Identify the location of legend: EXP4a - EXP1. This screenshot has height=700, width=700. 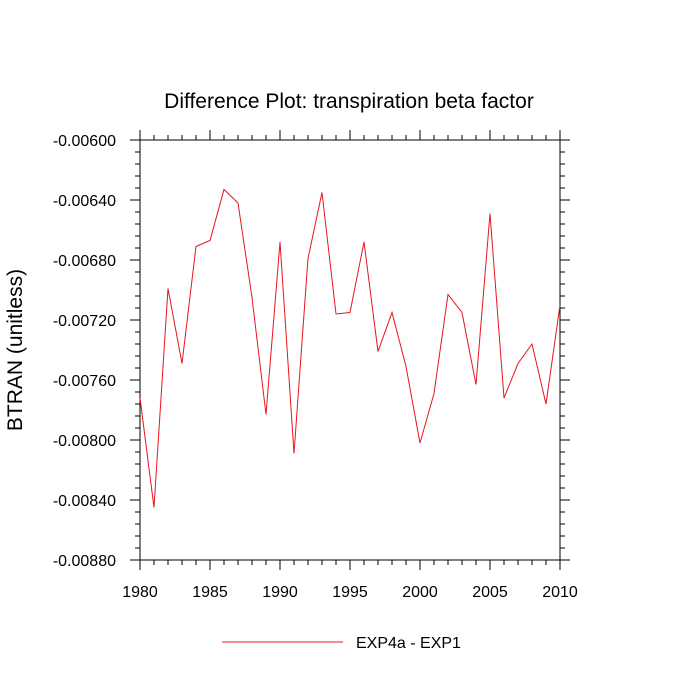
(341, 643).